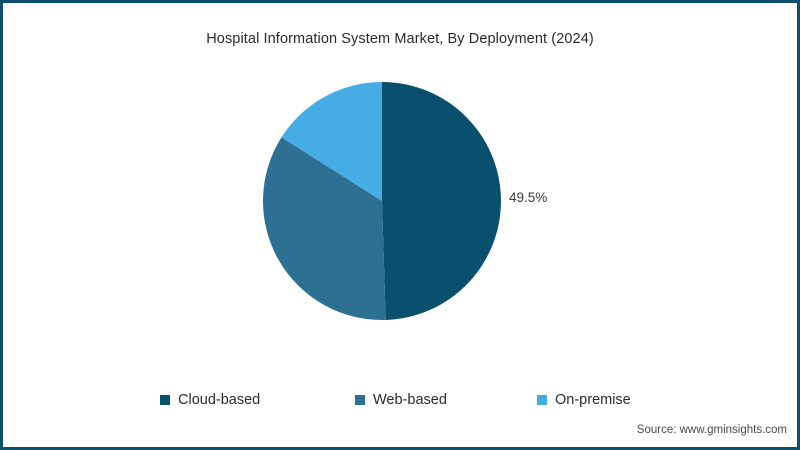 This screenshot has height=450, width=800. I want to click on chart-legend: Cloud-based Web-based On-premise, so click(400, 400).